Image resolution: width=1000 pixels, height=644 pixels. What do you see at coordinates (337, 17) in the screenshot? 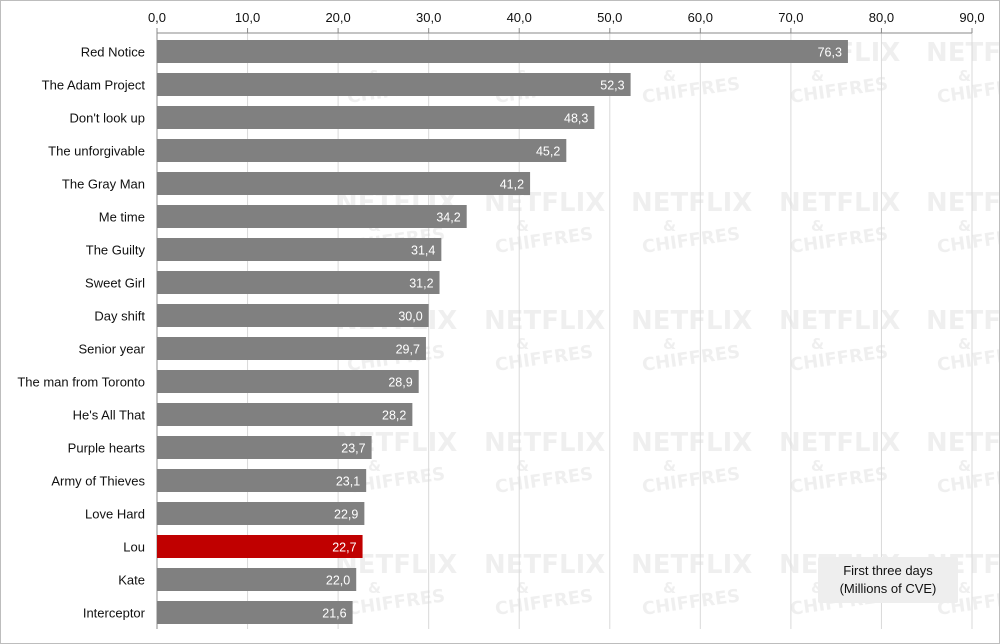
I see `x-tick-label: 20,0` at bounding box center [337, 17].